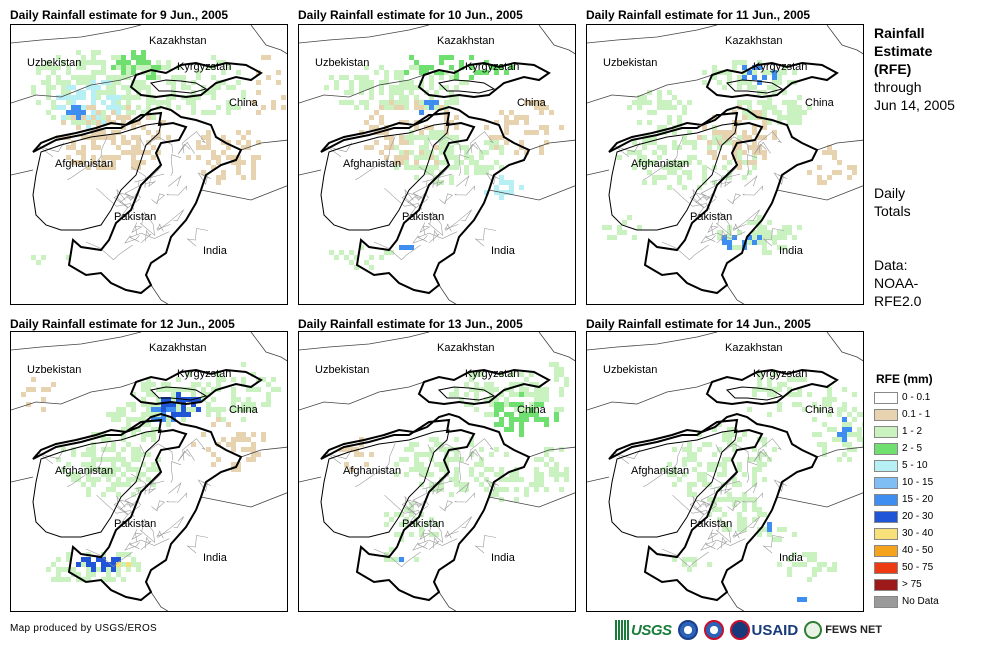 The image size is (983, 649). What do you see at coordinates (906, 550) in the screenshot?
I see `legend-item: 40 - 50` at bounding box center [906, 550].